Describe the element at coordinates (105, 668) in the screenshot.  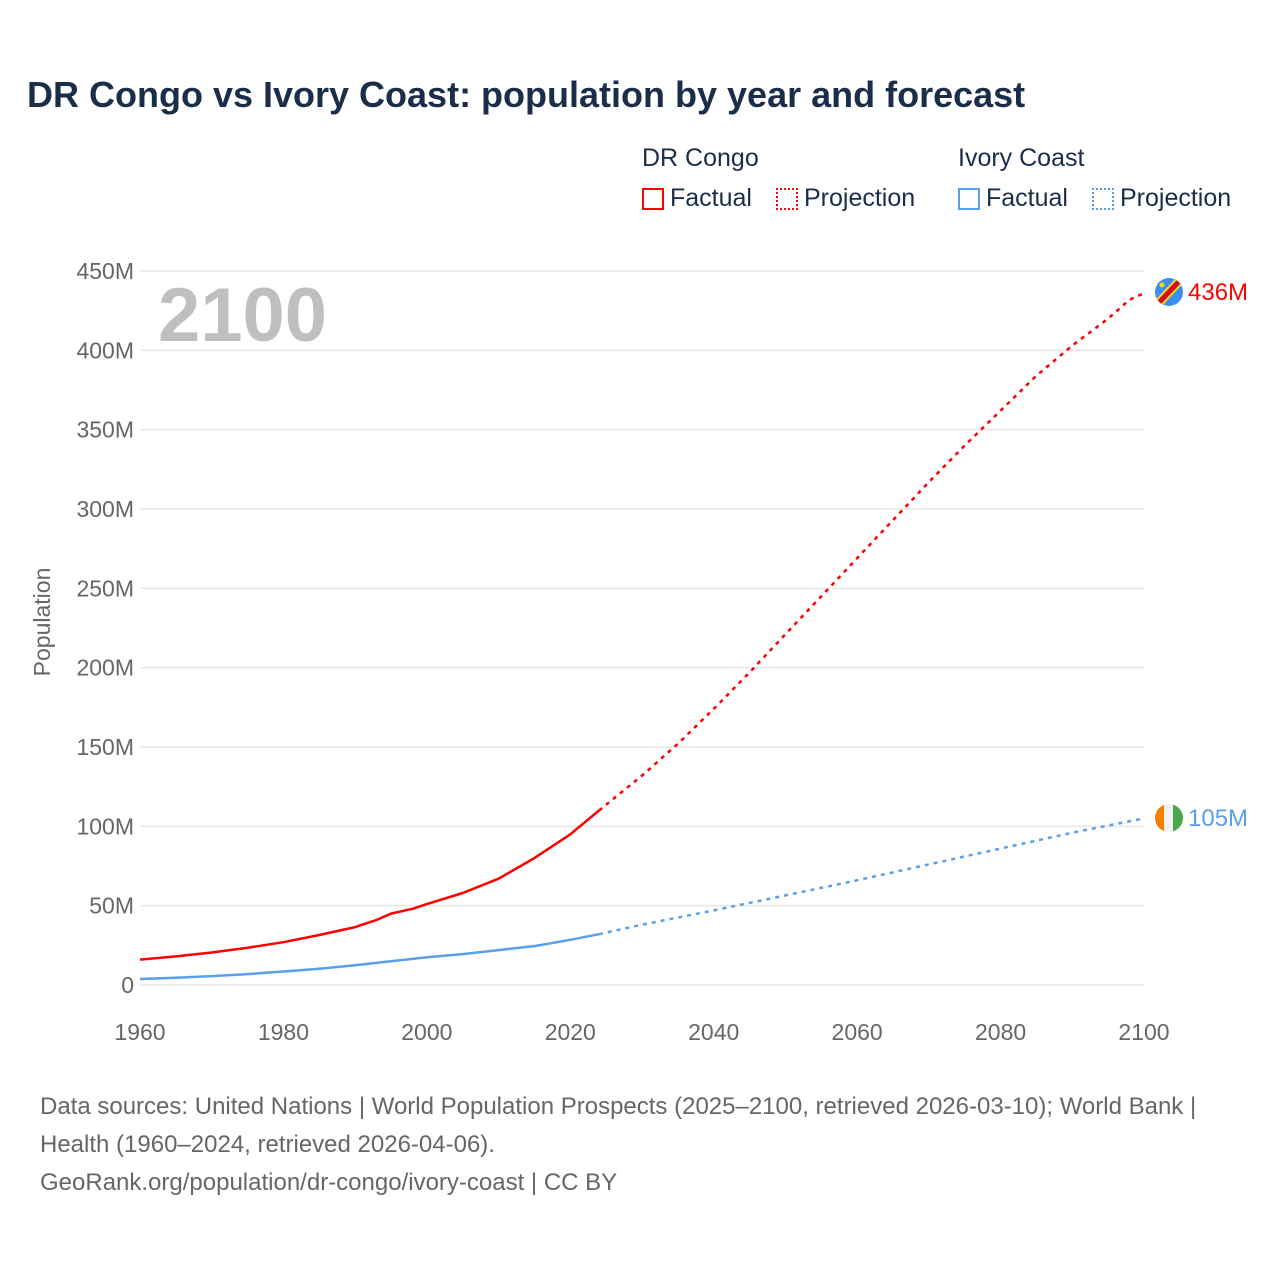
I see `y-tick-label: 200M` at that location.